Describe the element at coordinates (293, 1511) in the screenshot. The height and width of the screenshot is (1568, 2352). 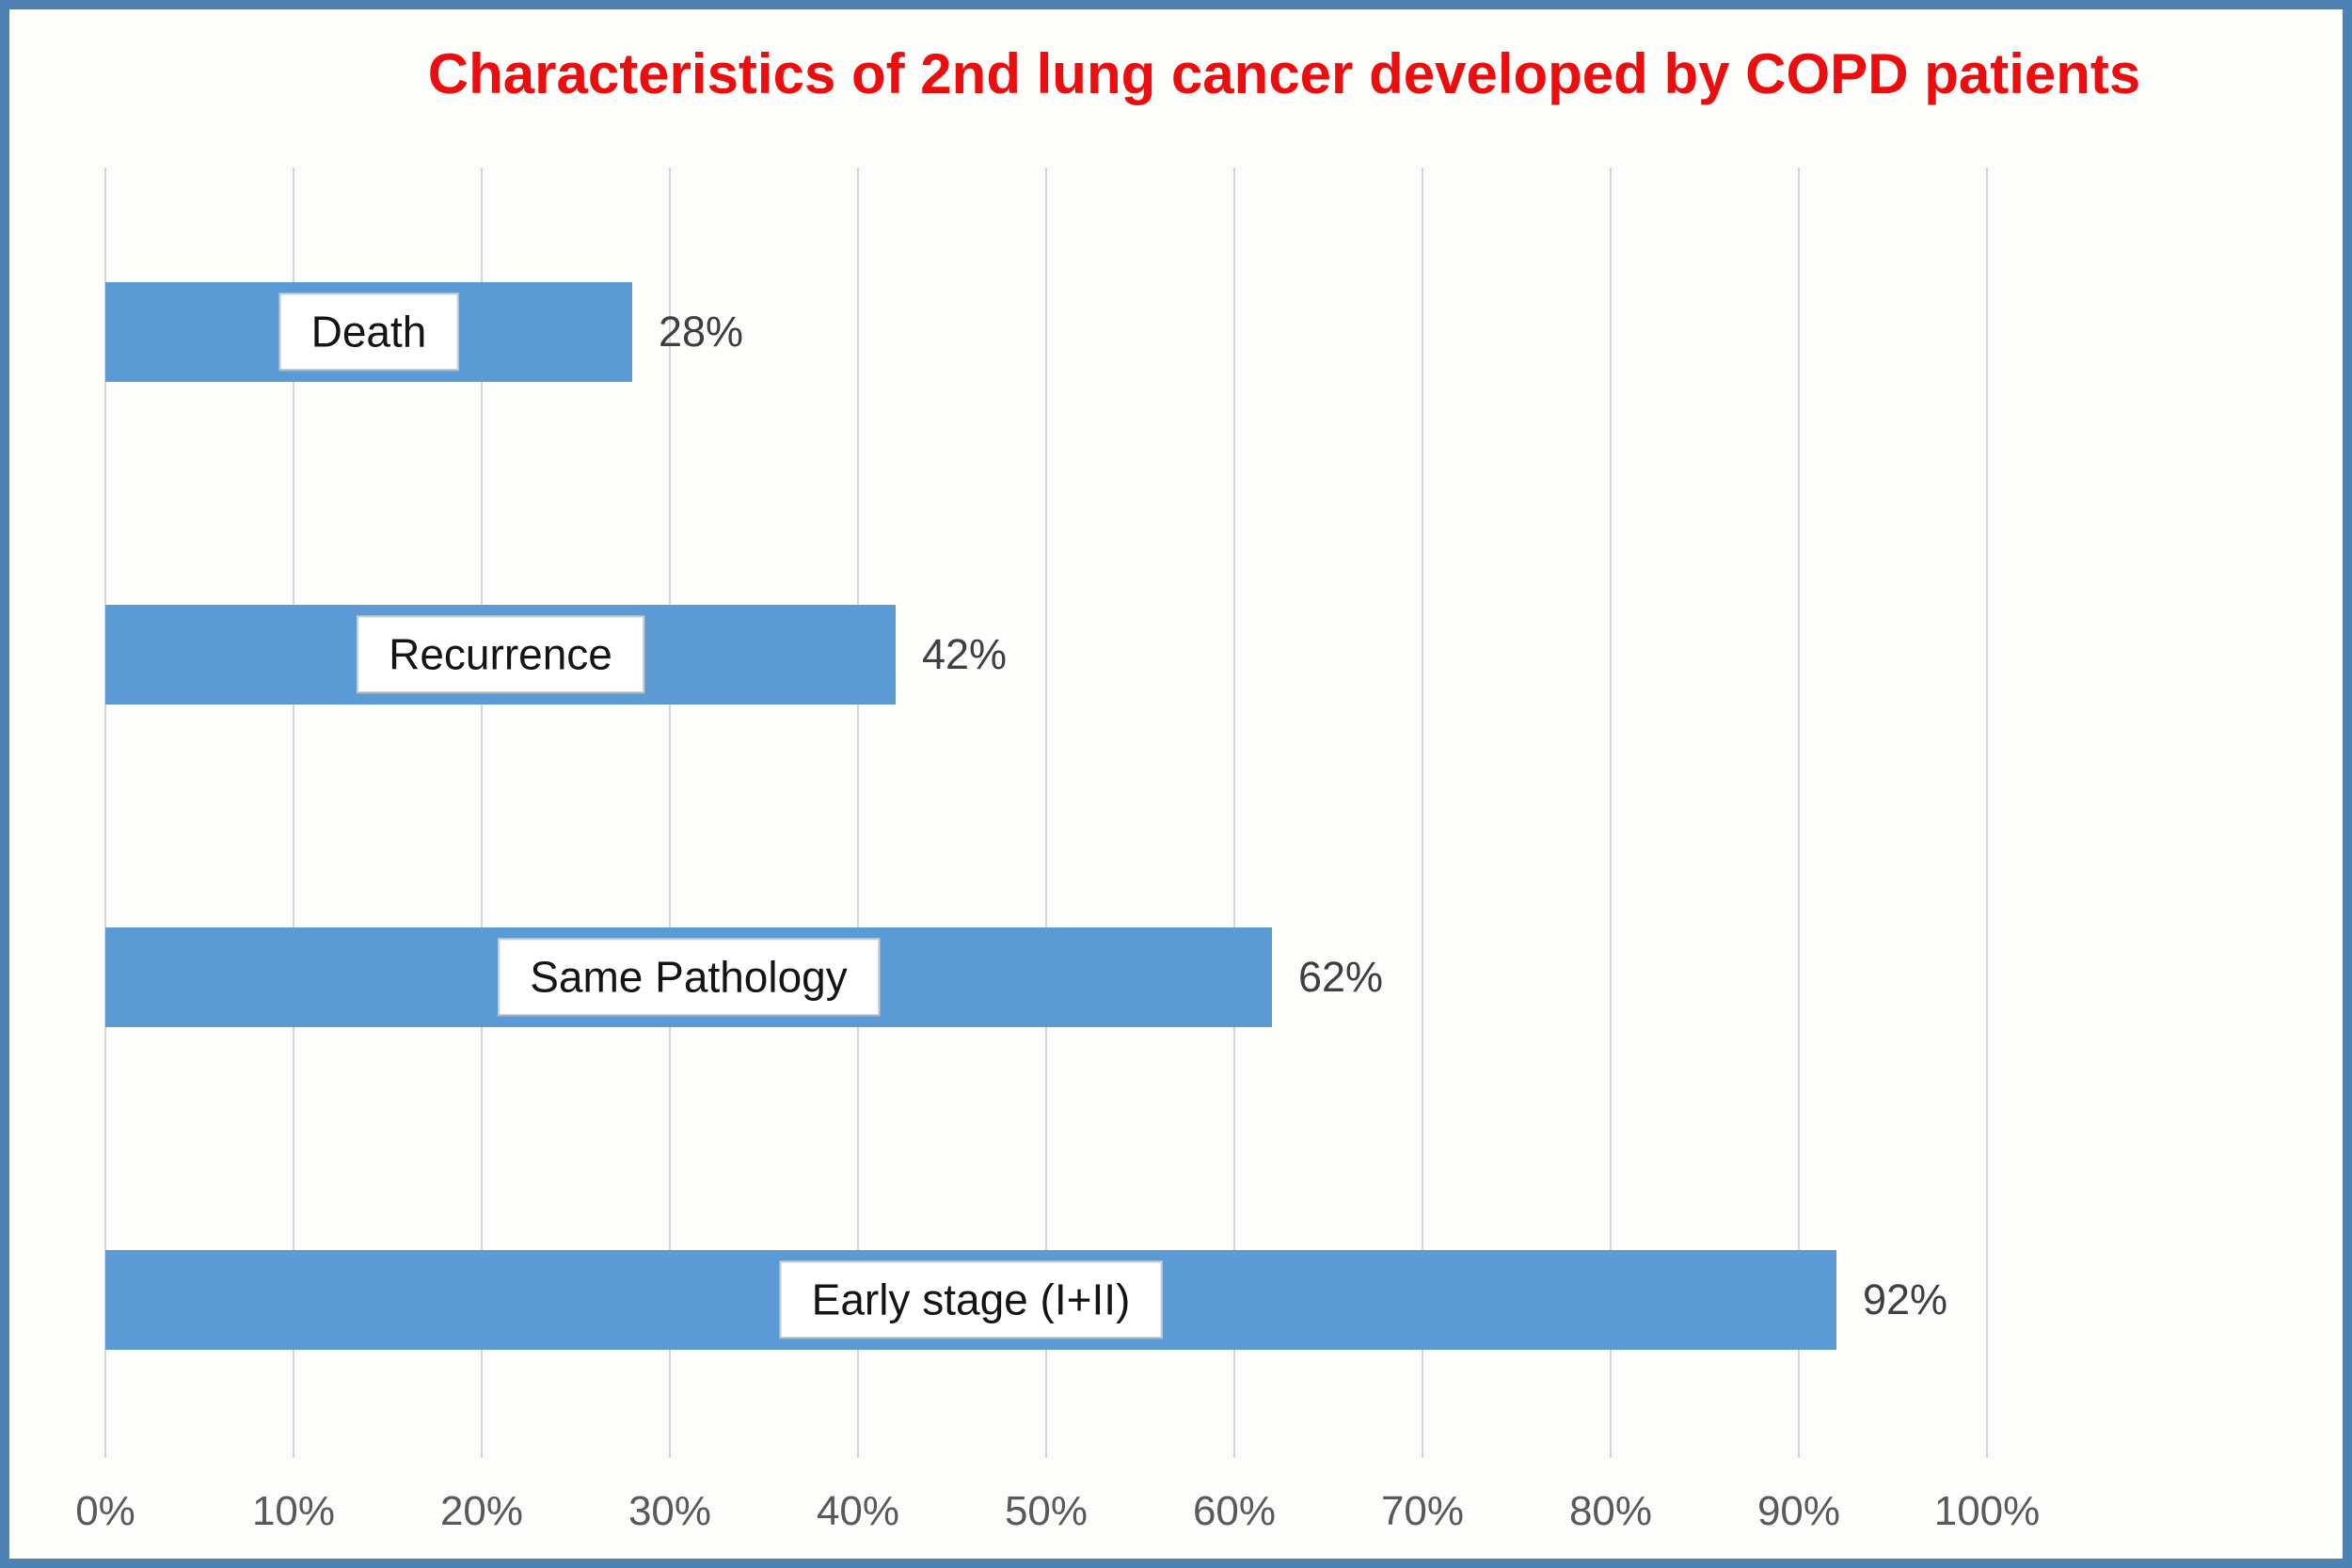
I see `x-tick-label: 10%` at that location.